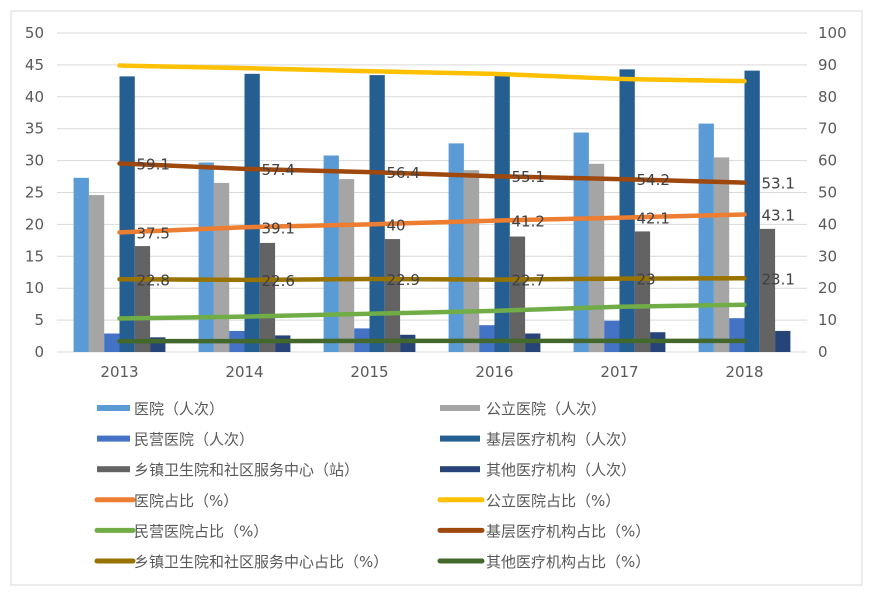 The image size is (869, 596). Describe the element at coordinates (244, 372) in the screenshot. I see `x-axis-tick-label: 2014` at that location.